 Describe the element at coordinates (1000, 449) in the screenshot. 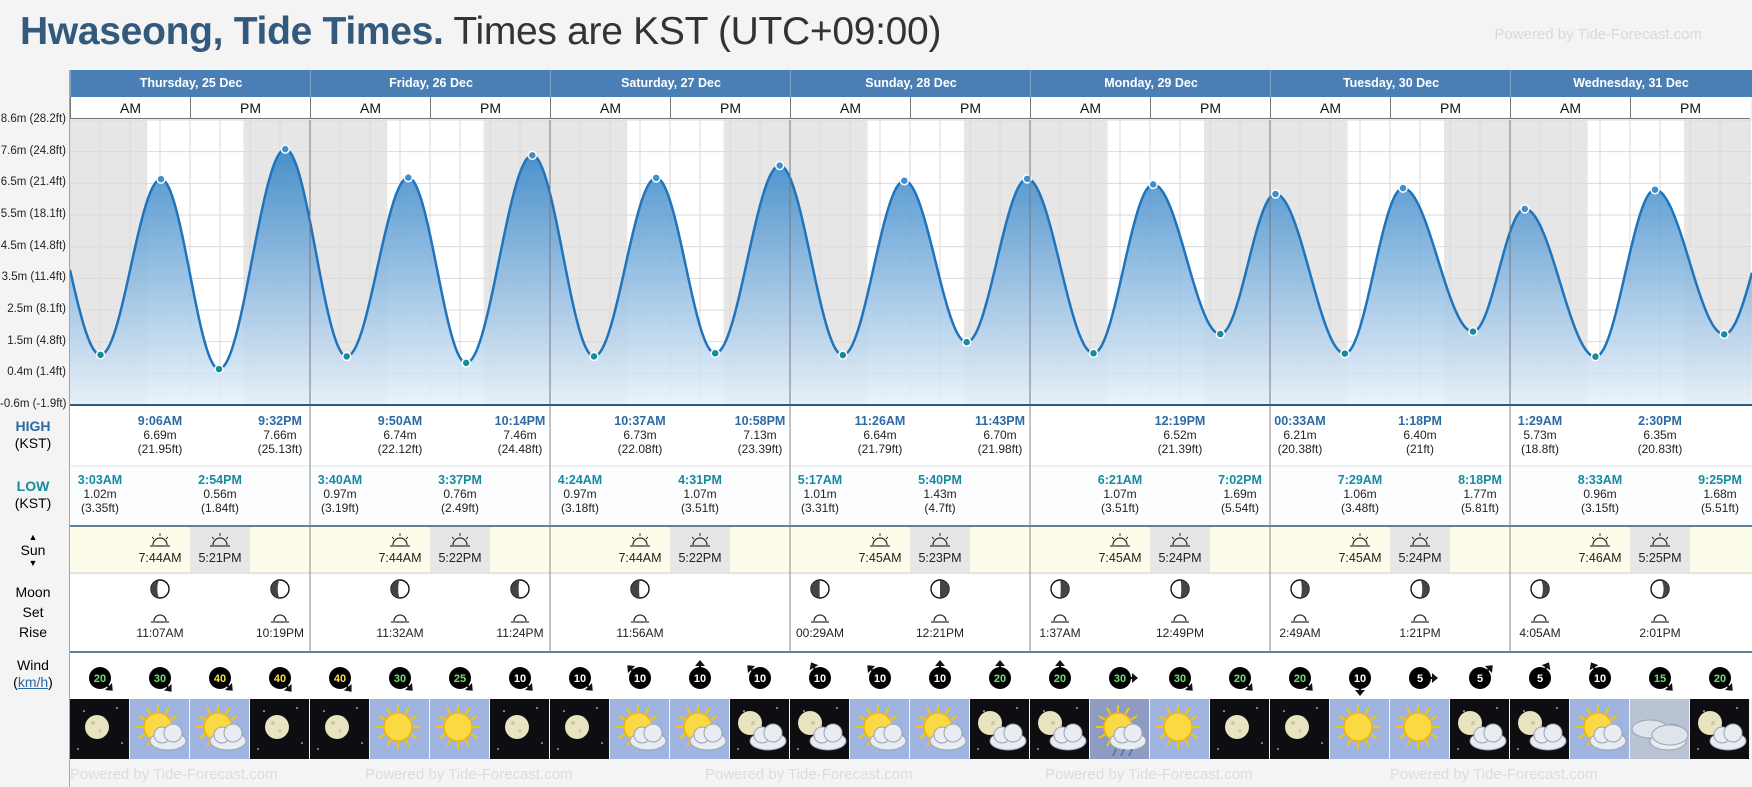

I see `tide-height-ft: (21.98ft)` at that location.